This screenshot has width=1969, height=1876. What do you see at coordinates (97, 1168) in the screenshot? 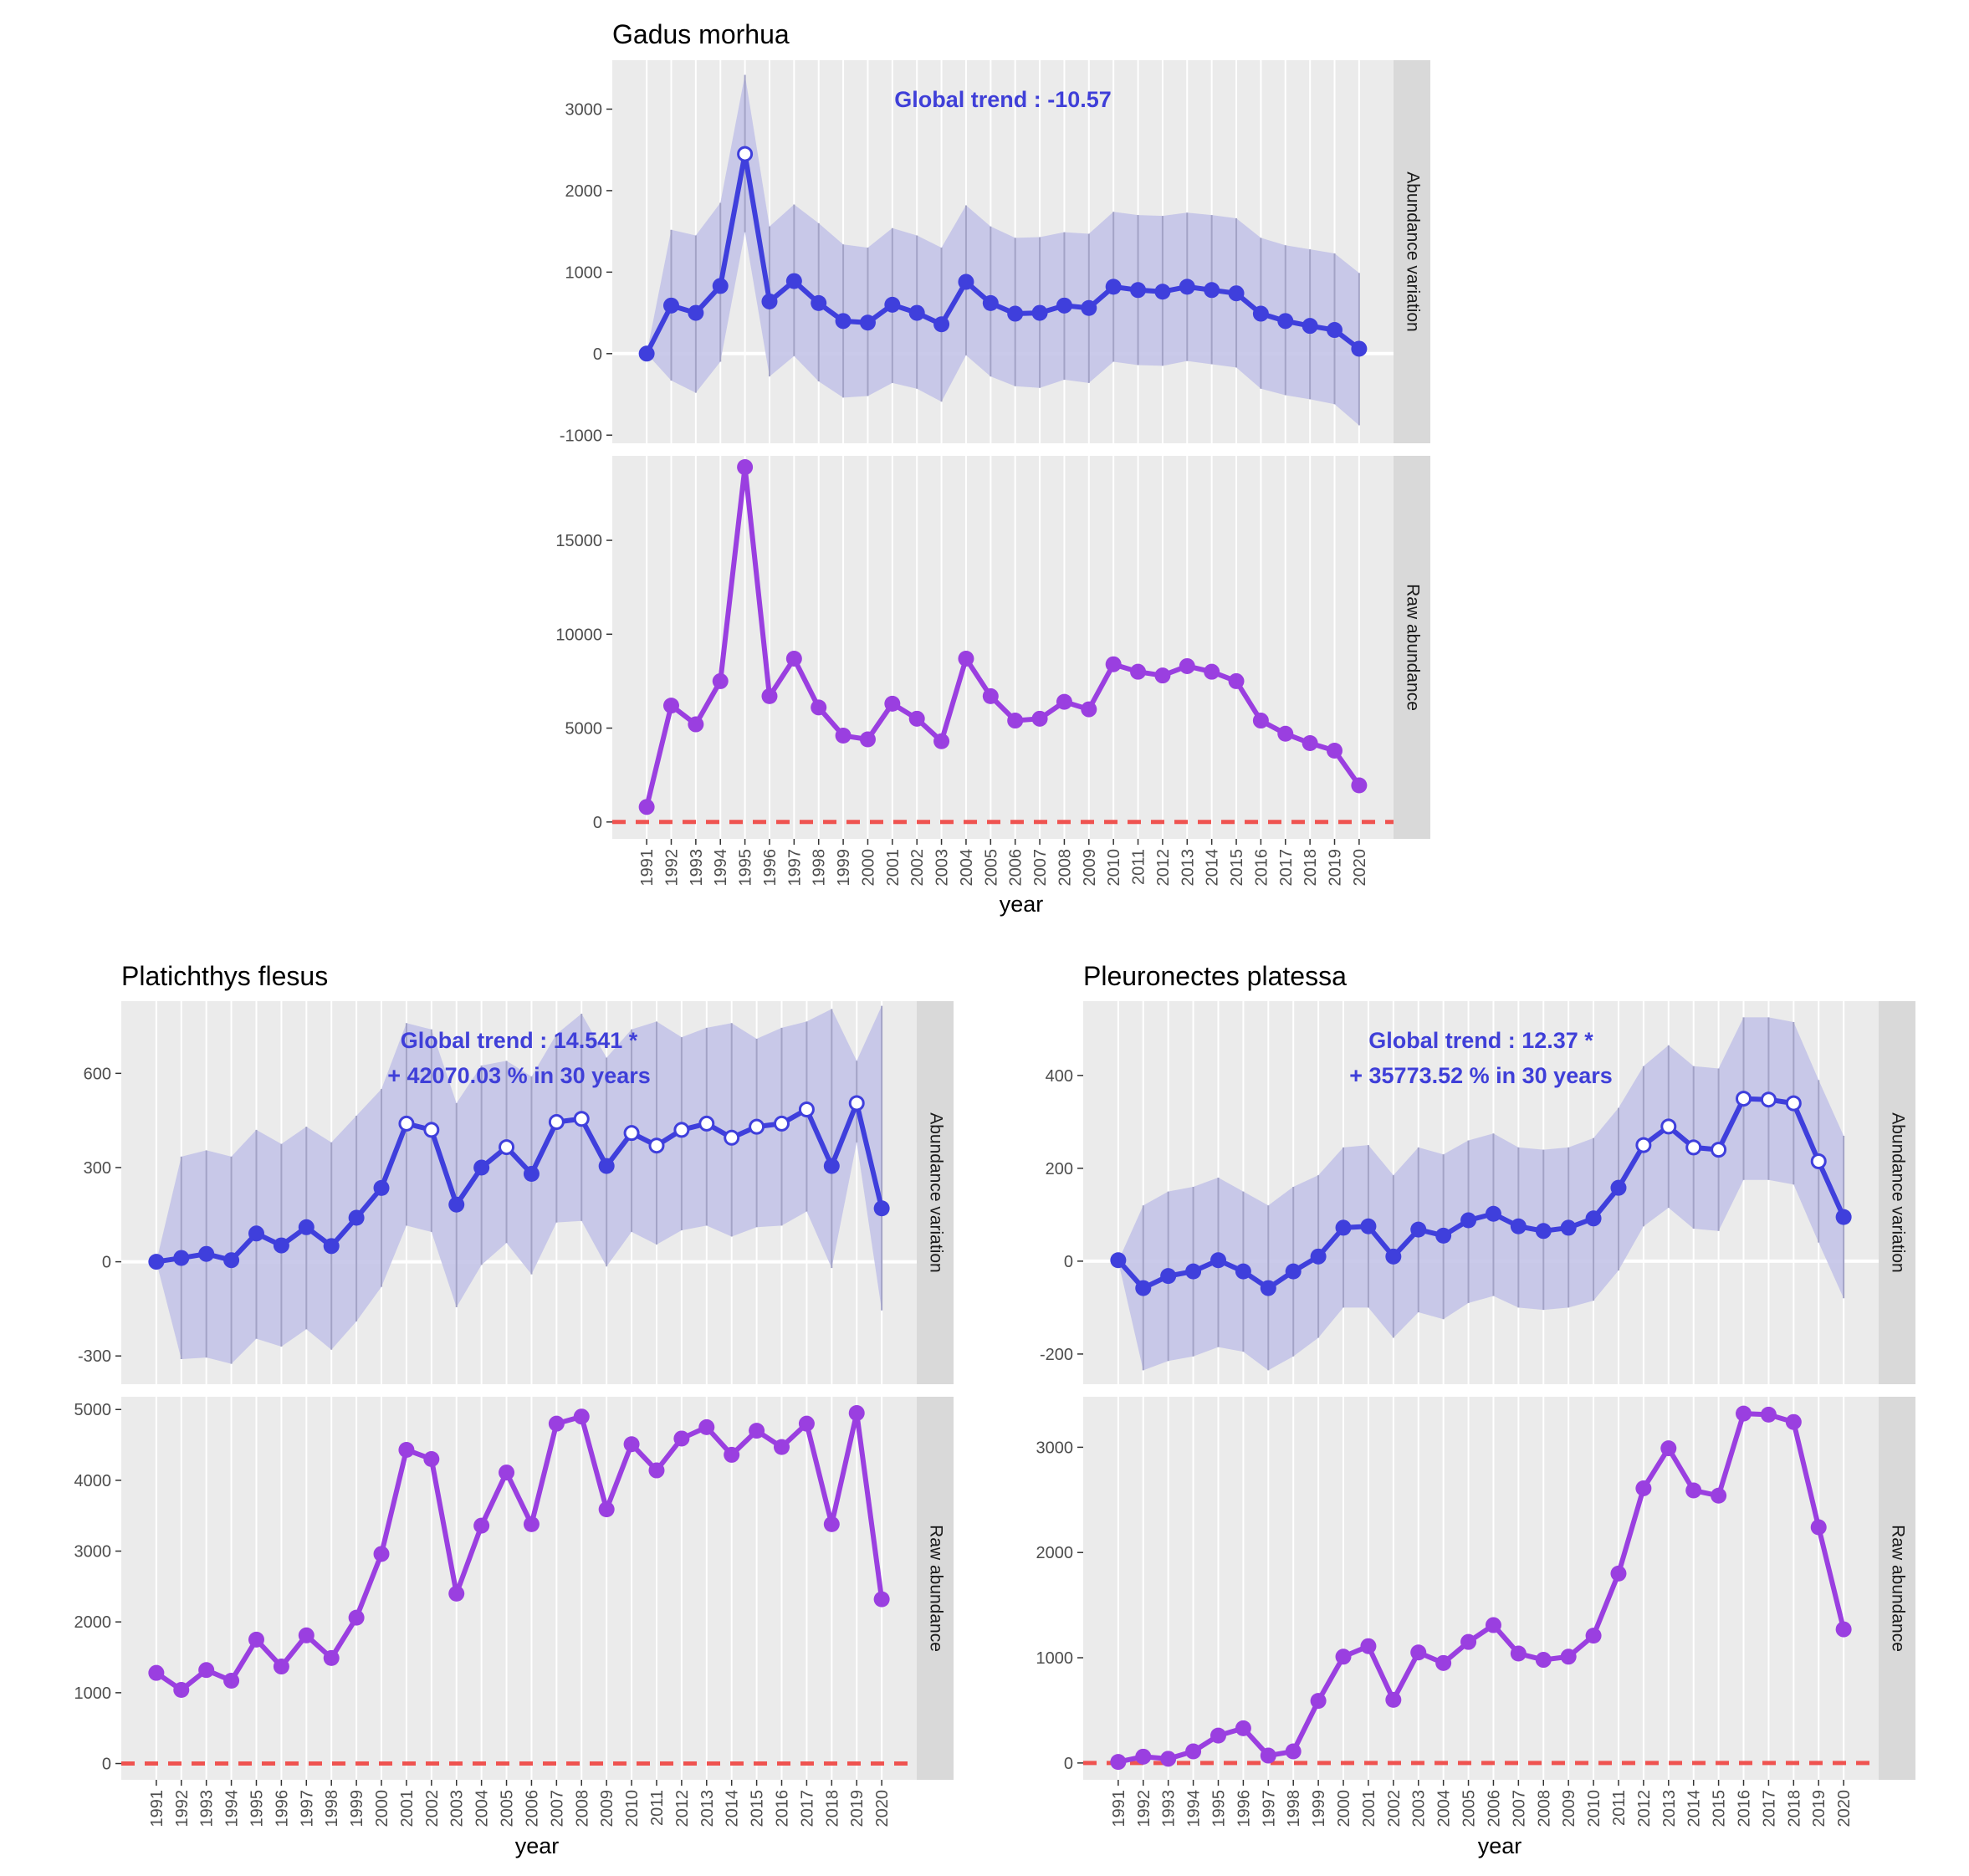
I see `y-tick-label: 300` at bounding box center [97, 1168].